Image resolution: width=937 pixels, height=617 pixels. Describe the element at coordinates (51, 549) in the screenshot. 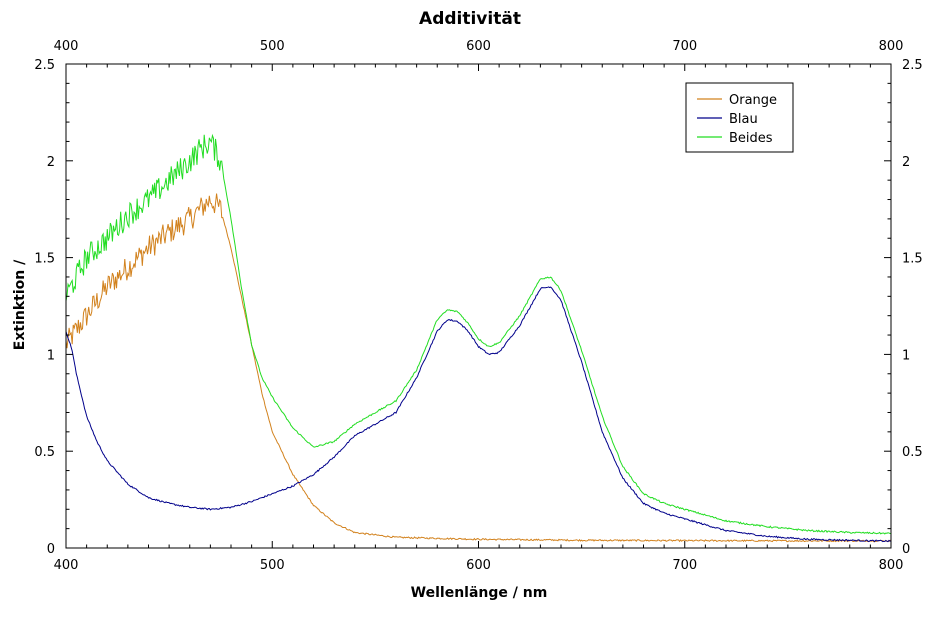

I see `y-tick-label-left: 0` at that location.